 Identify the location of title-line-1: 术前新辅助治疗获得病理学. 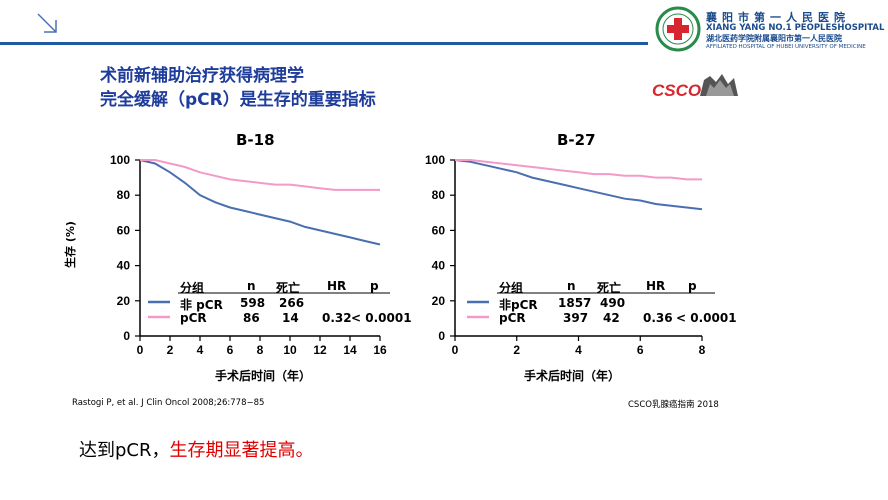
(202, 76).